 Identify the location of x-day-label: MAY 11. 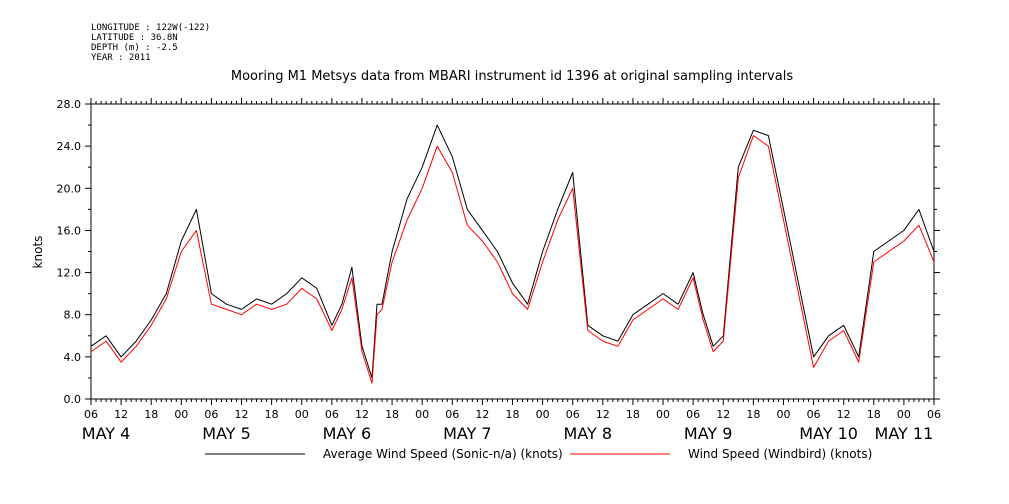
(904, 433).